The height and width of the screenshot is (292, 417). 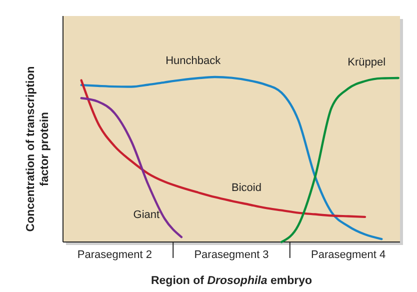 I want to click on x-tick-label: Parasegment 3, so click(x=231, y=254).